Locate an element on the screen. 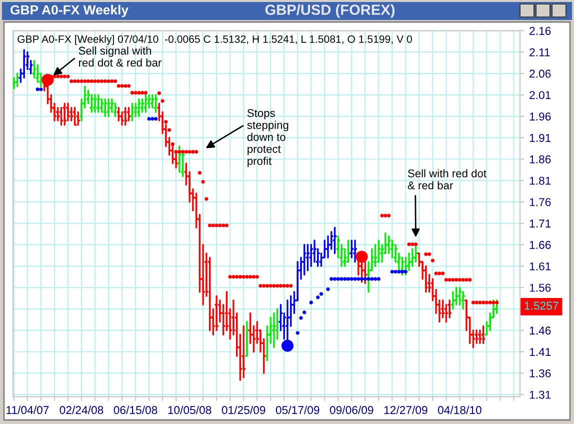  y-tick-label: 2.06 is located at coordinates (540, 74).